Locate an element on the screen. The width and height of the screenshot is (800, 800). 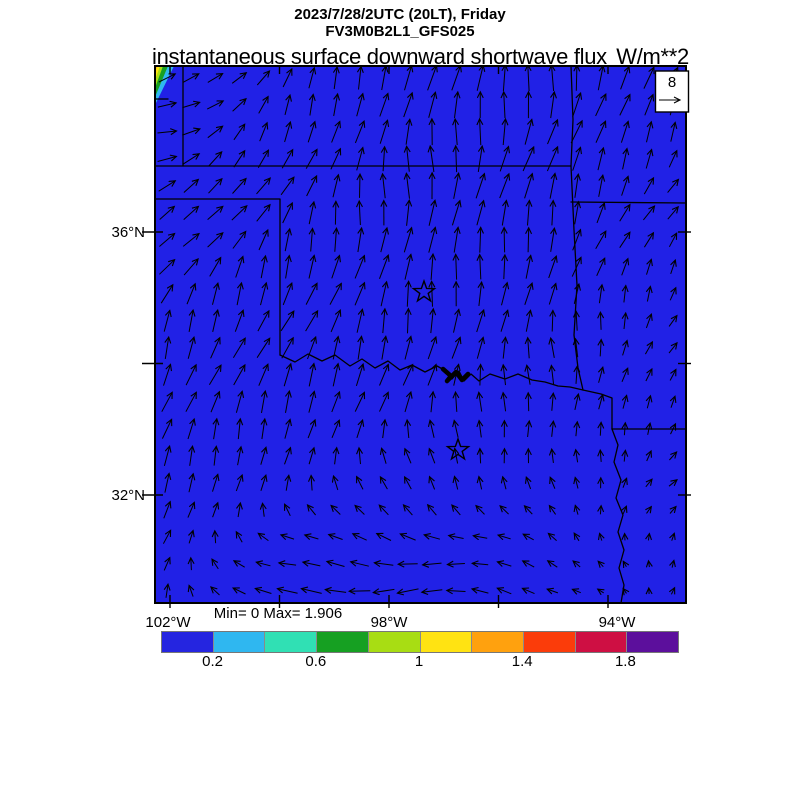
lon-label-94w: 94°W is located at coordinates (617, 622).